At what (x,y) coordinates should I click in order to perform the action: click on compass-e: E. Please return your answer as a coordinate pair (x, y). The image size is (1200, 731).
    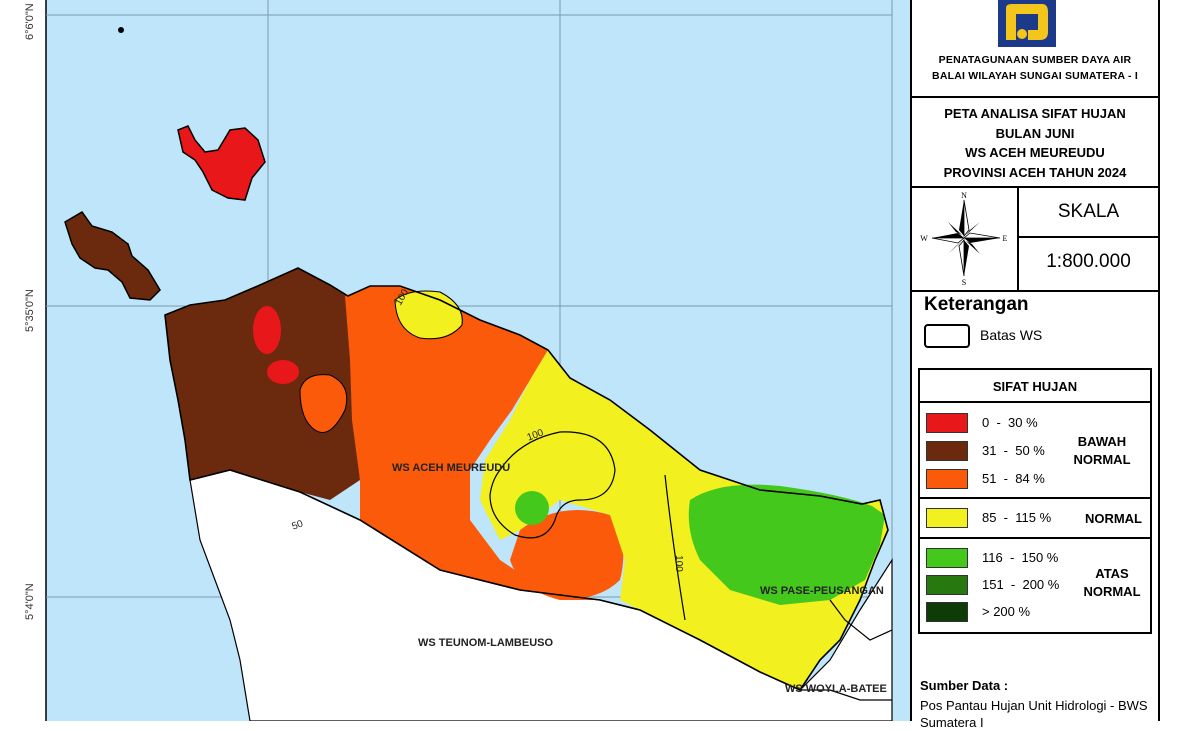
    Looking at the image, I should click on (1005, 238).